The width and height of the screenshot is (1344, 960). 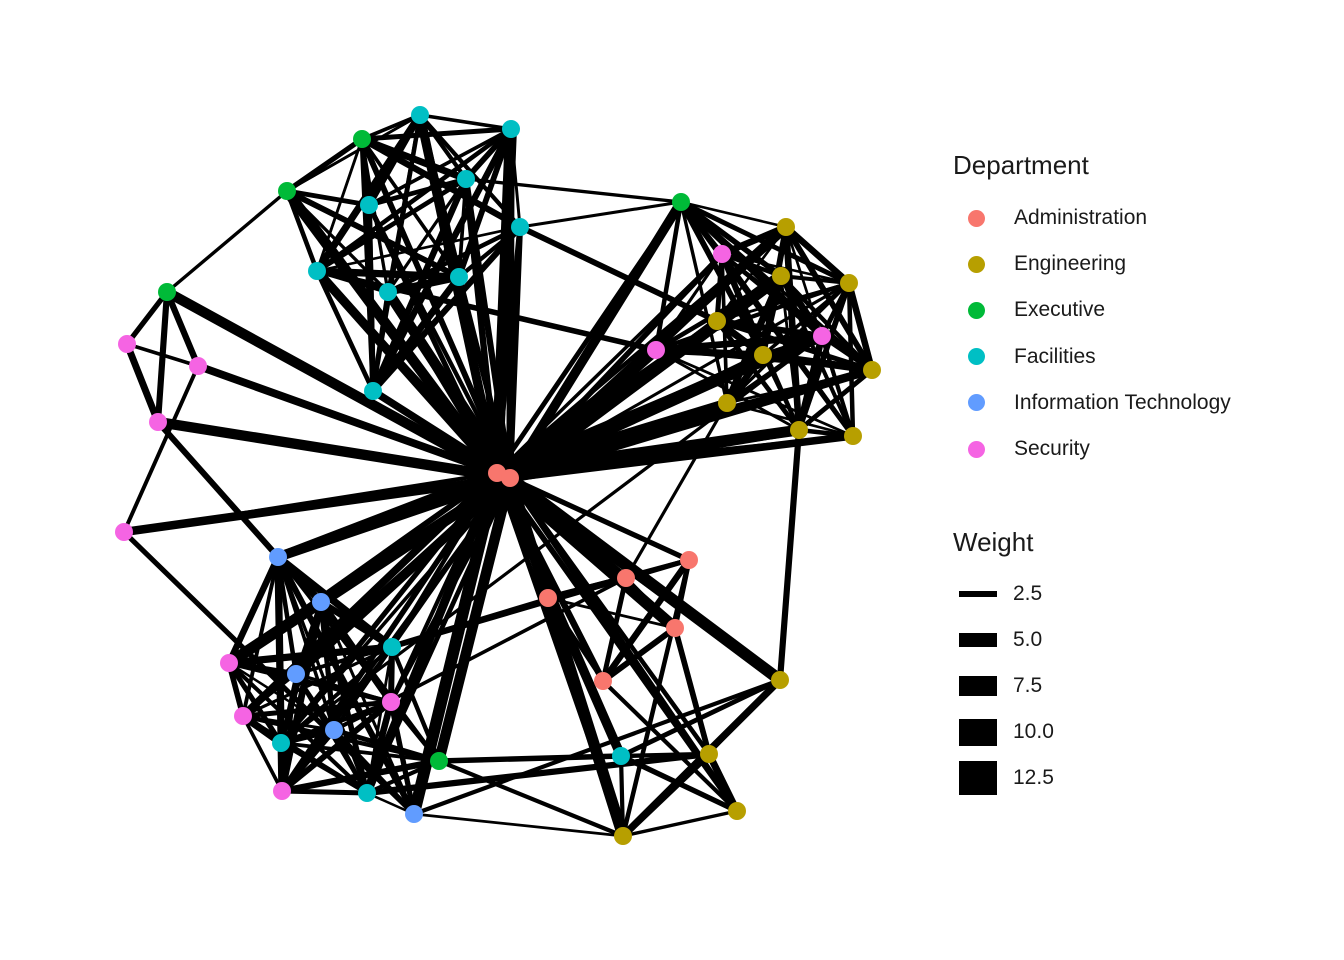 I want to click on legend-item-weight-7-5: 7.5, so click(x=997, y=686).